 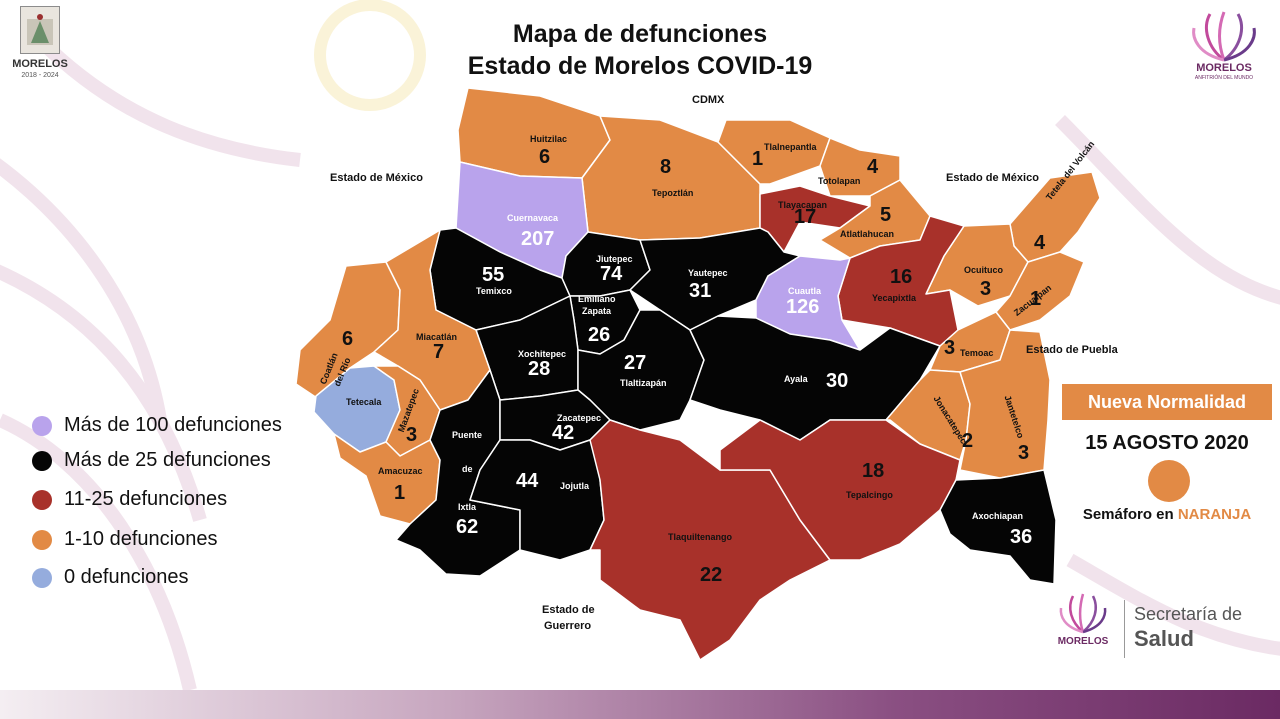 What do you see at coordinates (1072, 350) in the screenshot?
I see `label-puebla: Estado de Puebla` at bounding box center [1072, 350].